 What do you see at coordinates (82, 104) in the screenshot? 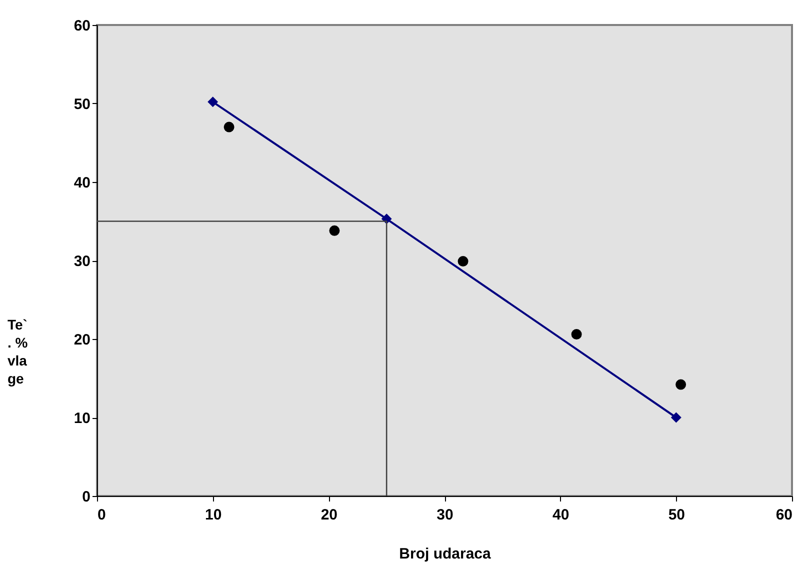
I see `y-tick-label: 50` at bounding box center [82, 104].